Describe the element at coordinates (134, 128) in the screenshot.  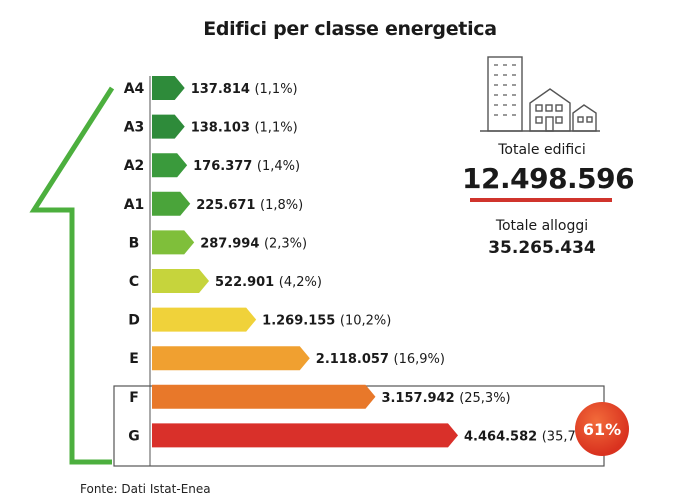
I see `category-label: A3` at that location.